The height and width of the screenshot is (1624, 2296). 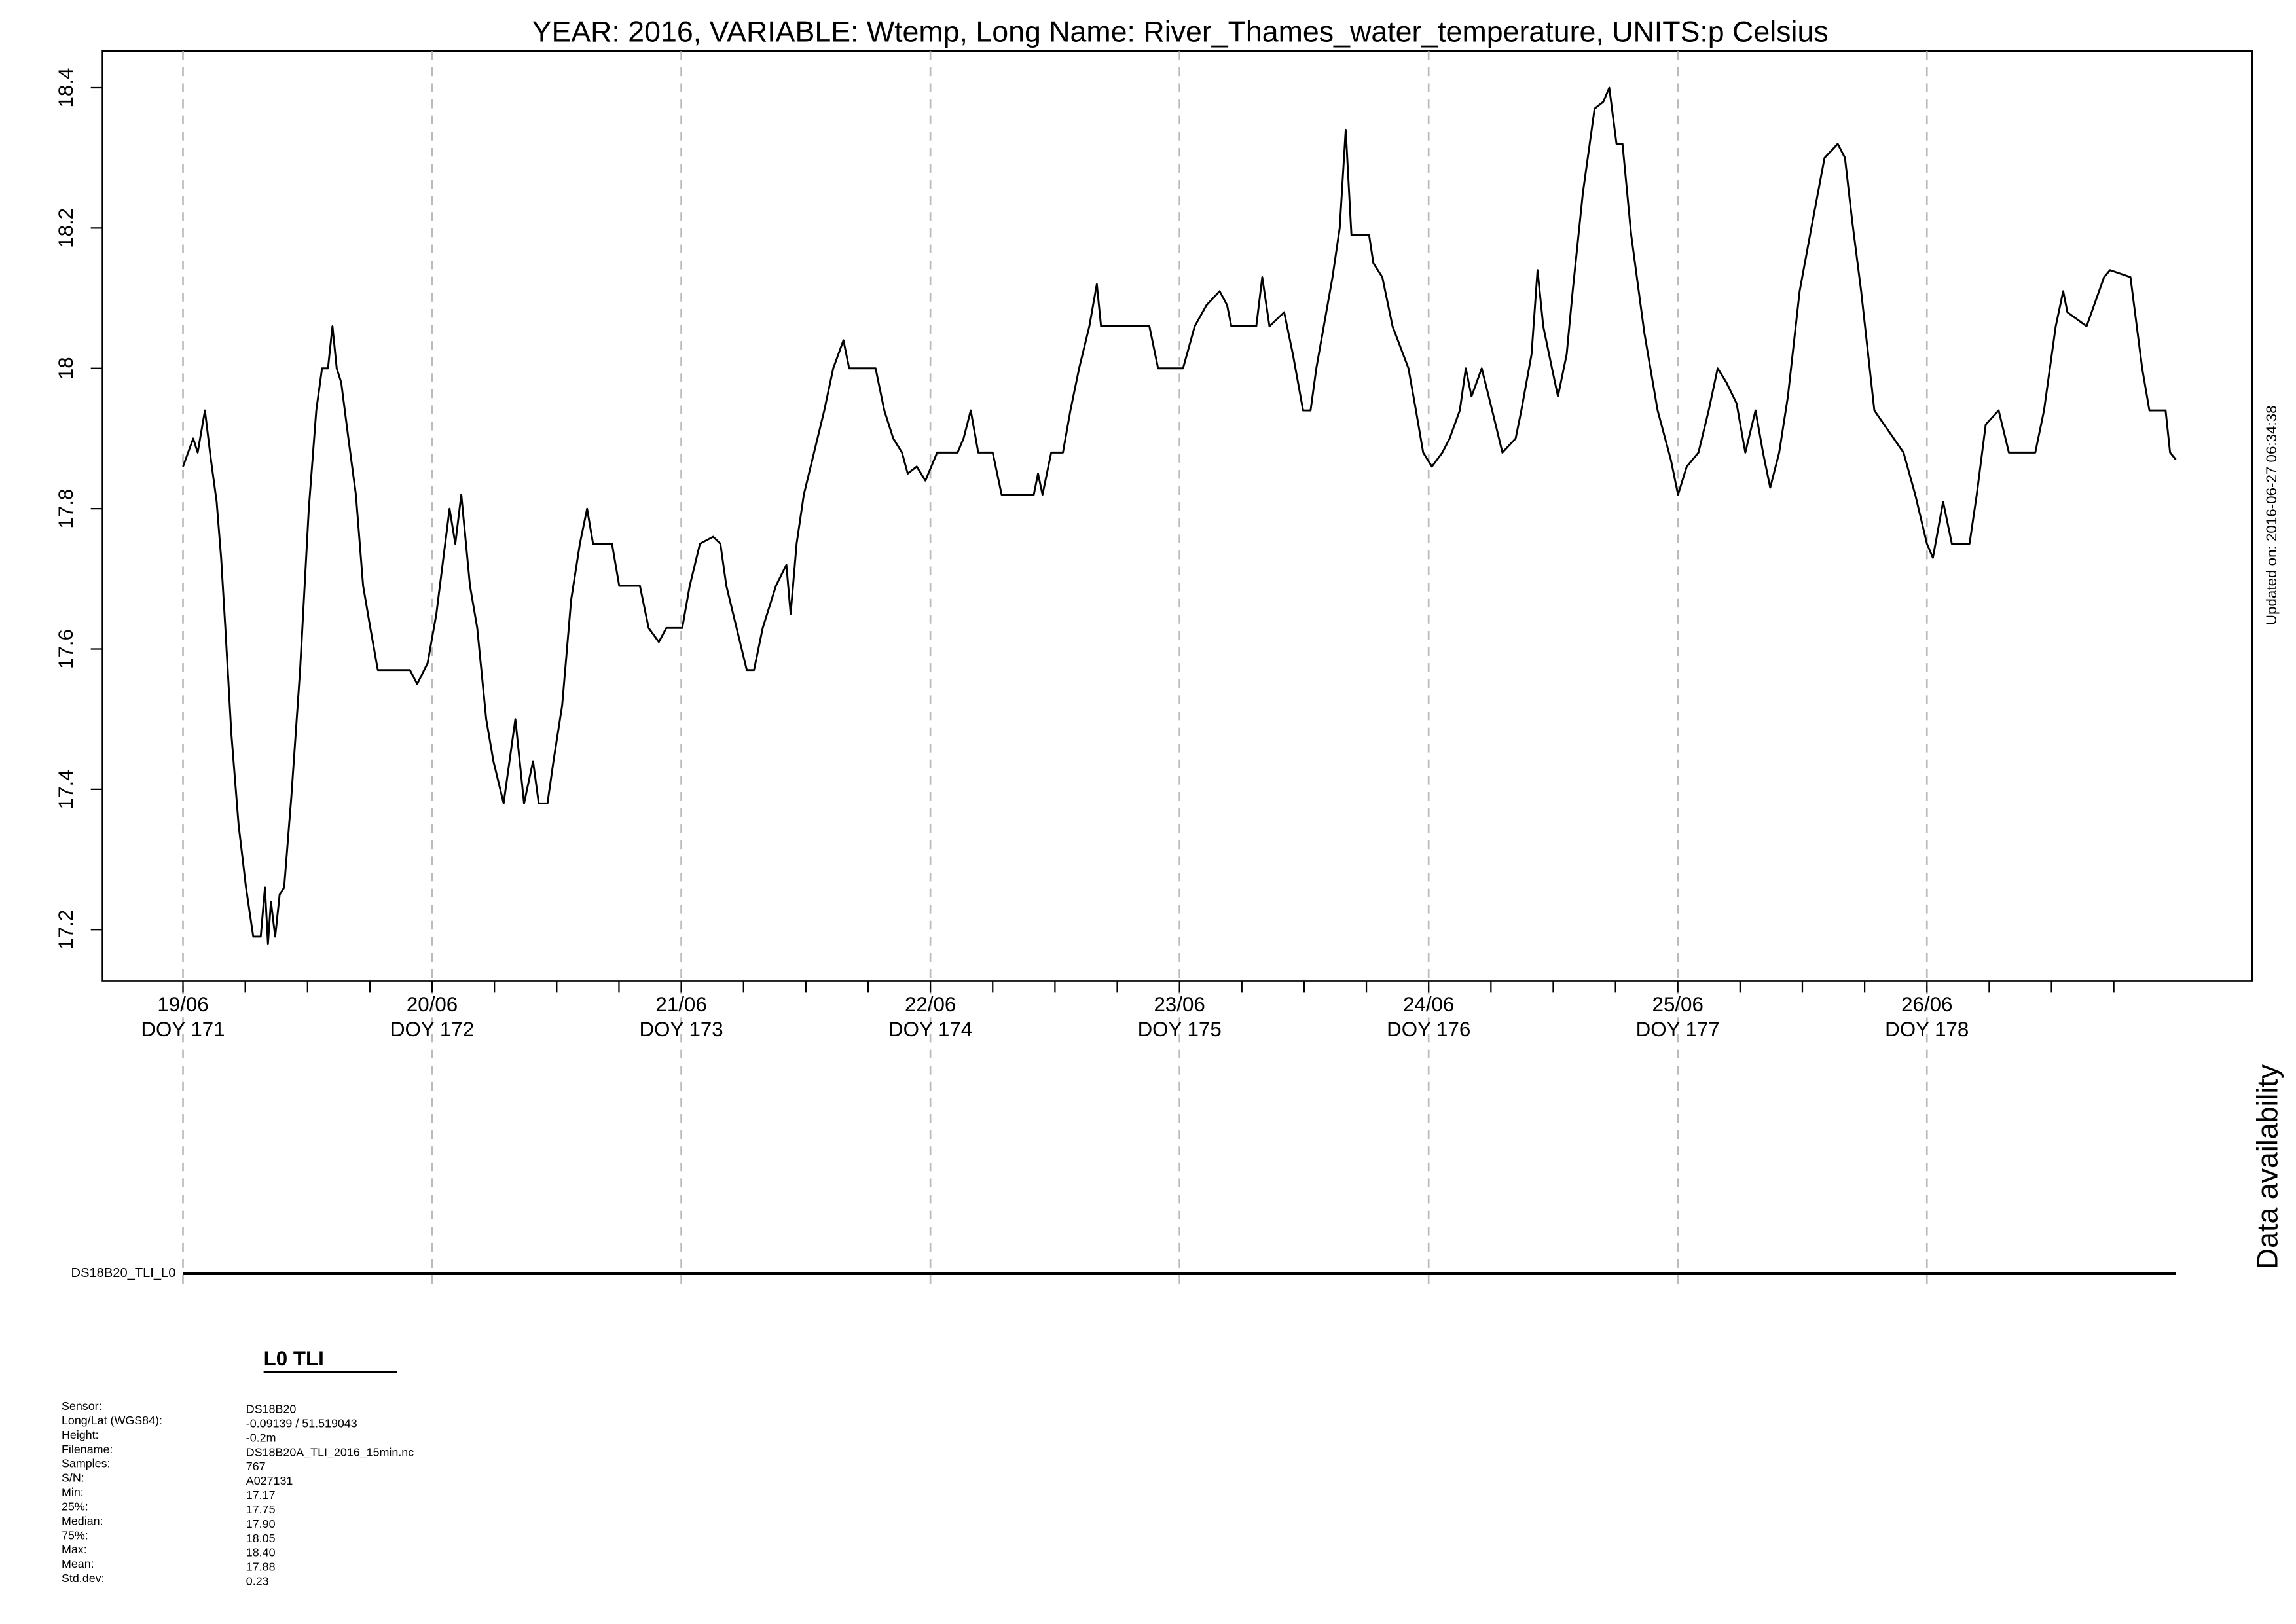 What do you see at coordinates (75, 1535) in the screenshot?
I see `info-key: 75%:` at bounding box center [75, 1535].